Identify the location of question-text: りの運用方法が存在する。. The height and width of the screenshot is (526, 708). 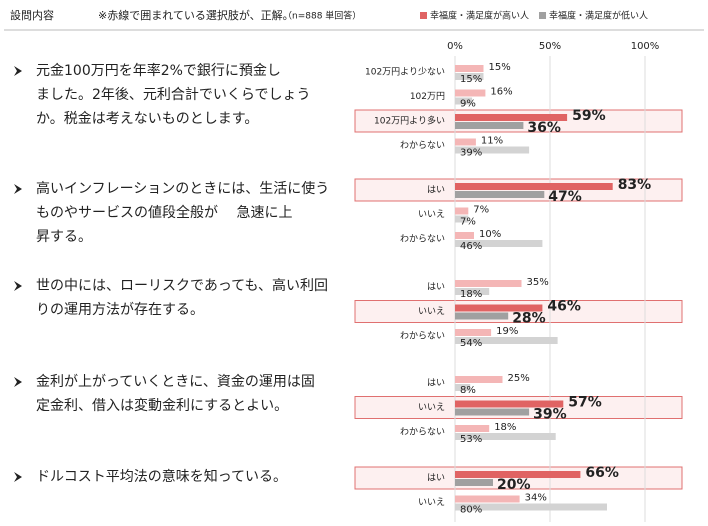
(120, 310).